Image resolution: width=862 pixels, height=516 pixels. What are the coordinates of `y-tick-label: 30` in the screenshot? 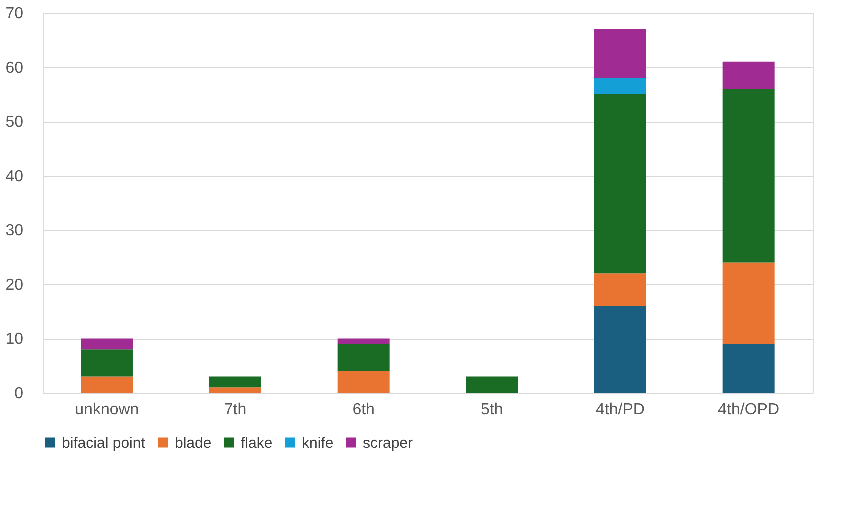 It's located at (15, 231).